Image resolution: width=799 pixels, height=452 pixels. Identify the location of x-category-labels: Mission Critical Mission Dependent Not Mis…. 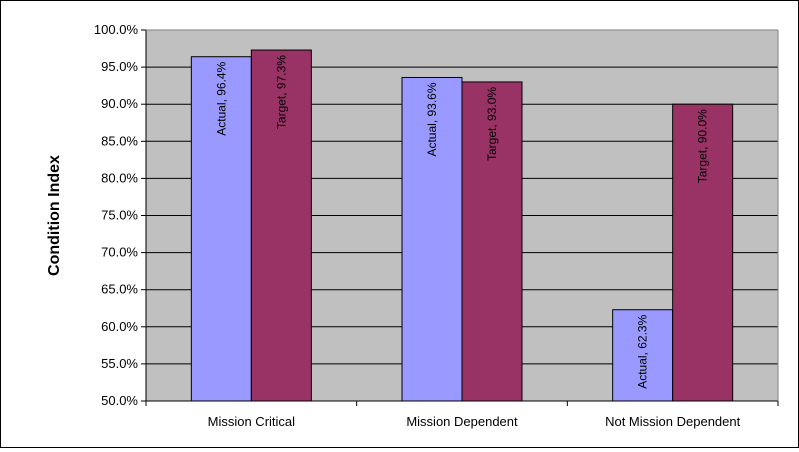
(474, 421).